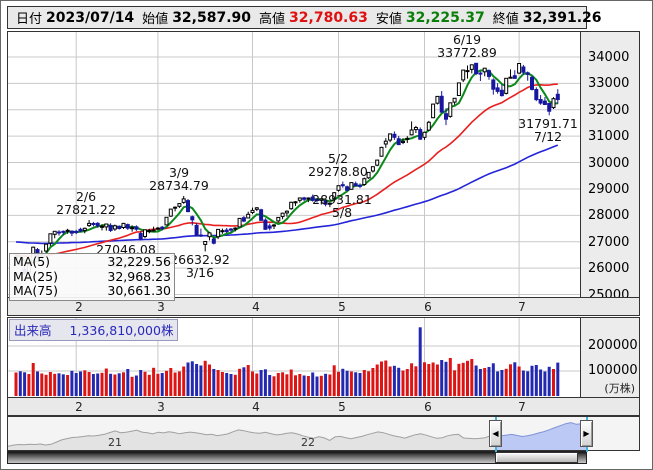 The image size is (653, 470). Describe the element at coordinates (86, 196) in the screenshot. I see `annotation-line: 2/6` at that location.